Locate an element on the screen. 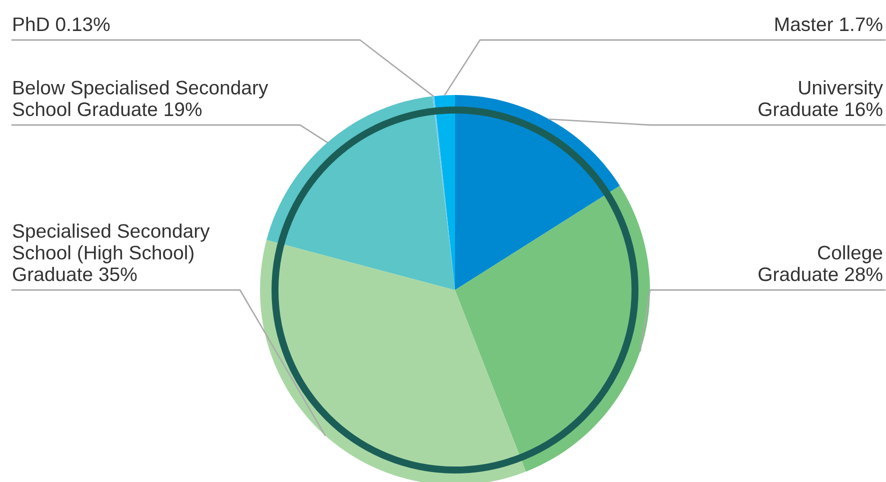 This screenshot has height=482, width=886. slice-label: PhD 0.13% is located at coordinates (62, 24).